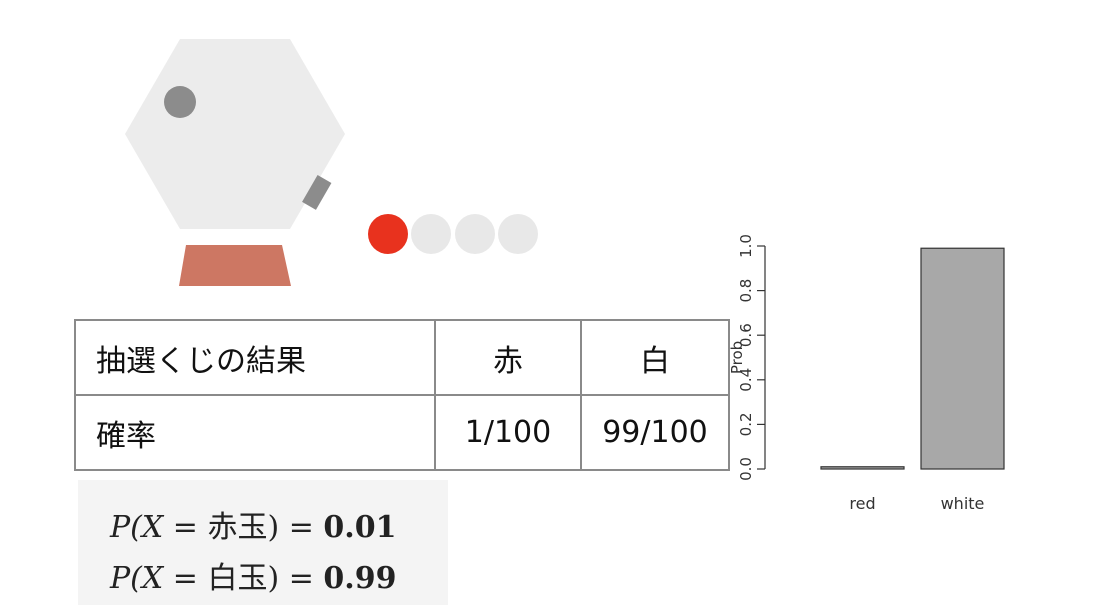 The image size is (1096, 610). Describe the element at coordinates (746, 469) in the screenshot. I see `y-tick-label: 0.0` at that location.